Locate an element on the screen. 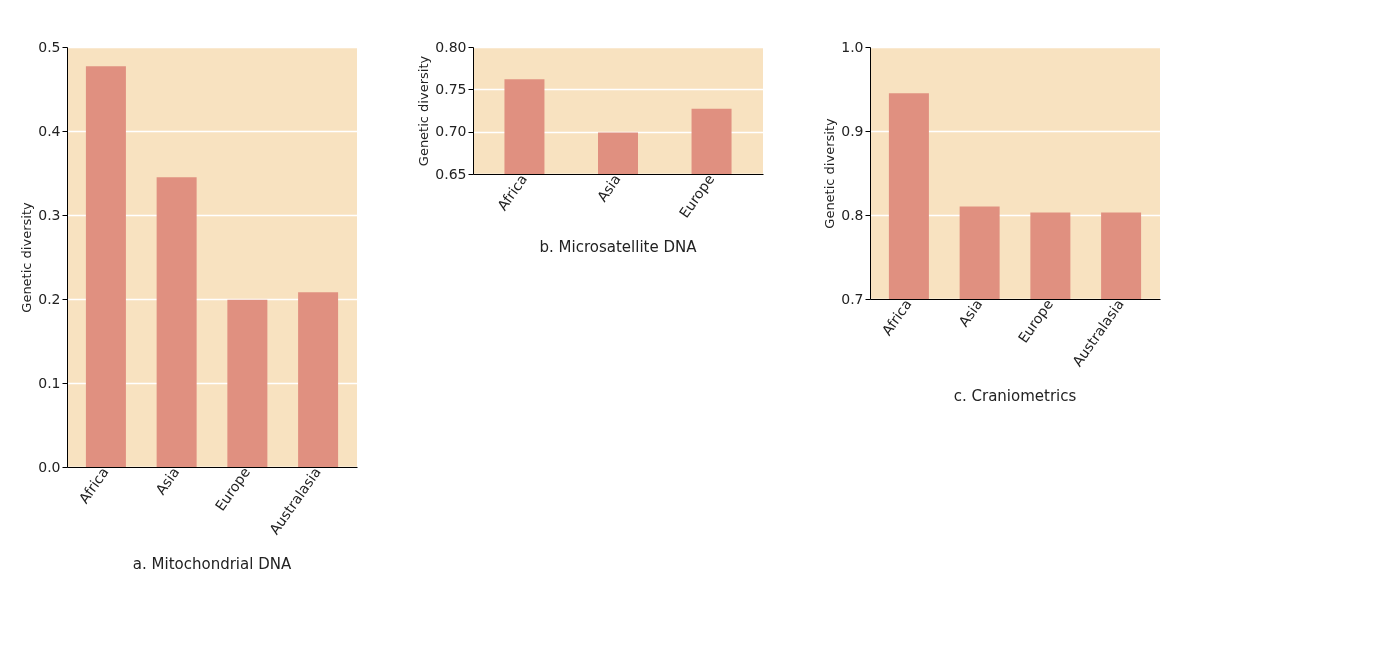  y-tick-label: 0.80 is located at coordinates (451, 46).